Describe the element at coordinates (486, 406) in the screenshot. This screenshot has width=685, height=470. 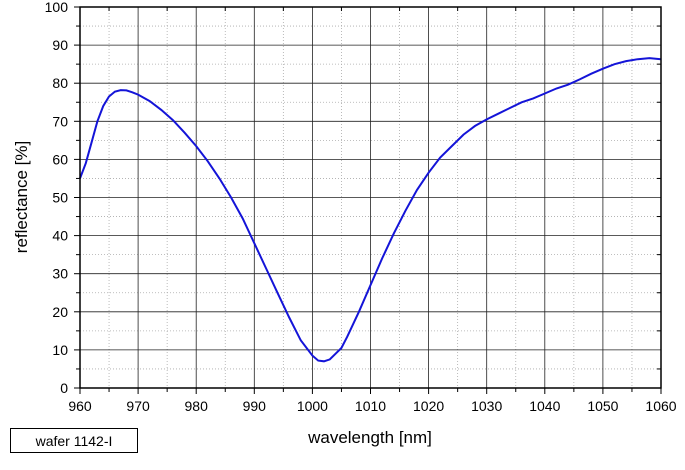
I see `x-tick-label: 1030` at that location.